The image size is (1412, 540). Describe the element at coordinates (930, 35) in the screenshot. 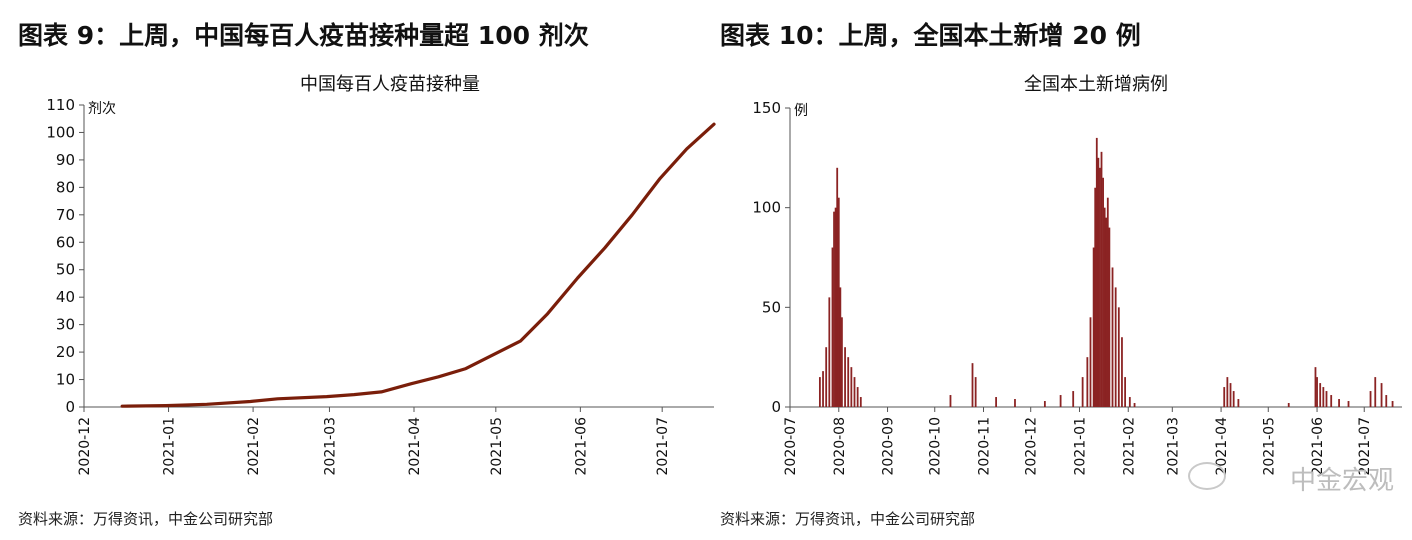

I see `right-chart-heading: 图表 10：上周，全国本土新增 20 例` at that location.